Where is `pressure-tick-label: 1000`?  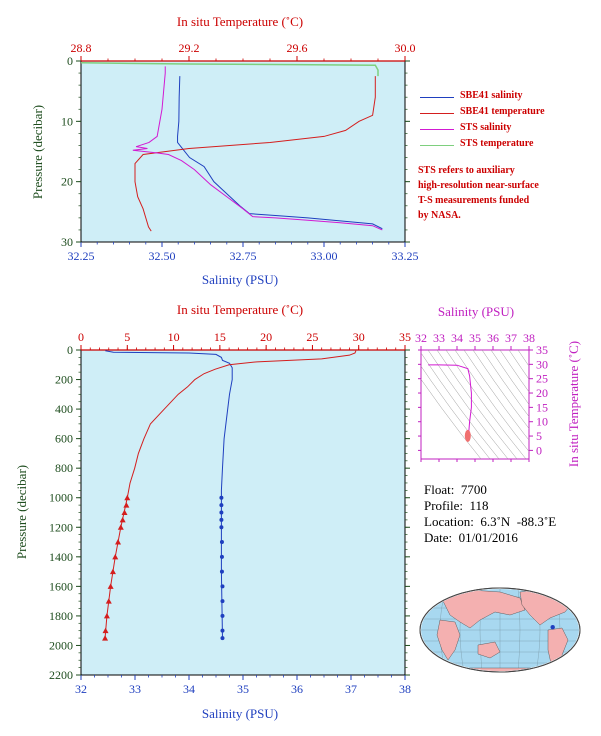 pressure-tick-label: 1000 is located at coordinates (61, 498).